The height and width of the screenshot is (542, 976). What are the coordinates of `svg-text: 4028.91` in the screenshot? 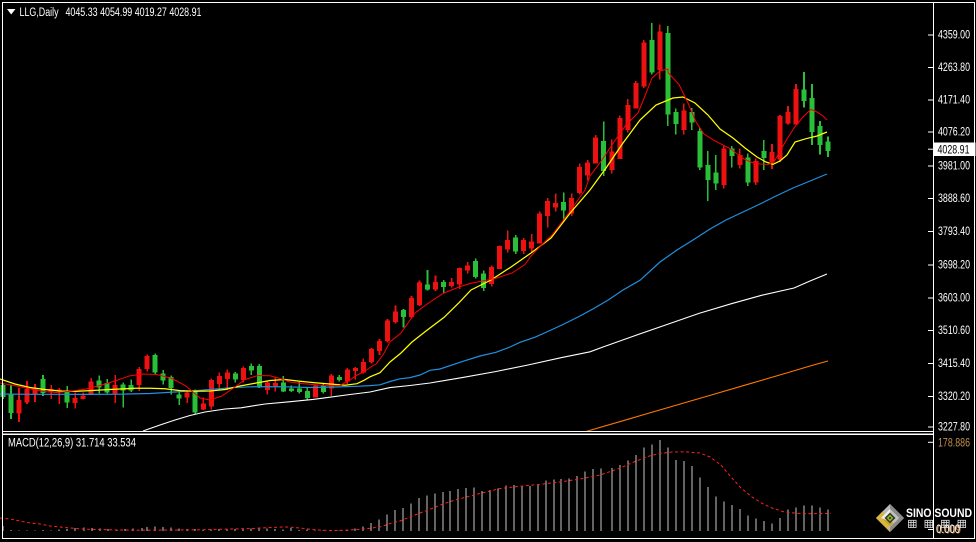 It's located at (954, 151).